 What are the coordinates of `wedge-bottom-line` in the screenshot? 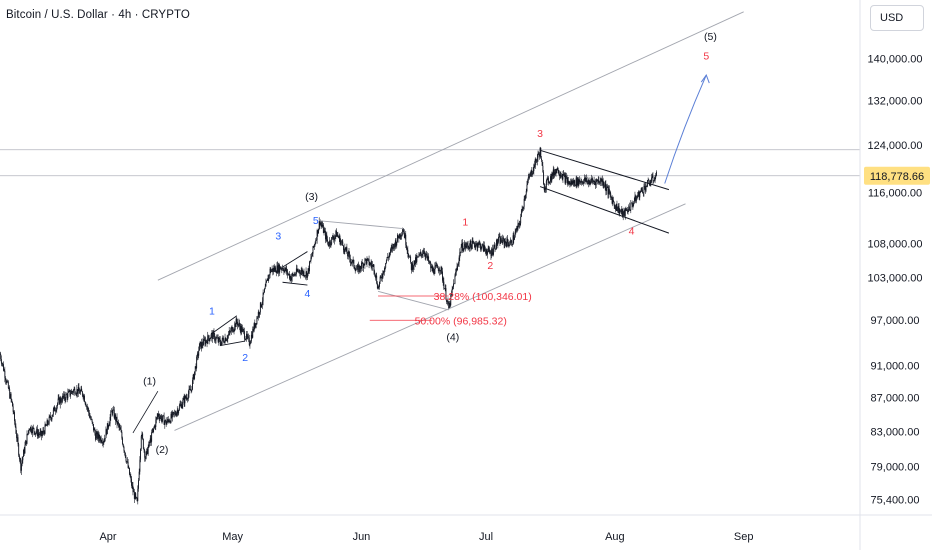 It's located at (413, 300).